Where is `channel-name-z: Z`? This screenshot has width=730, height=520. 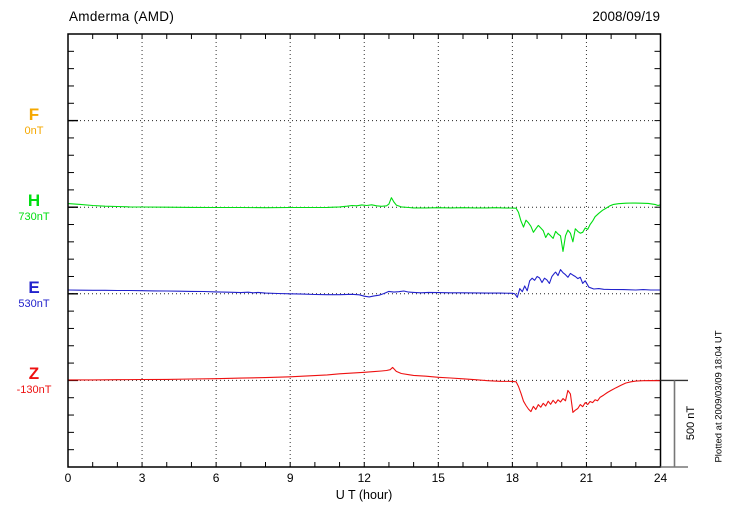
channel-name-z: Z is located at coordinates (34, 374).